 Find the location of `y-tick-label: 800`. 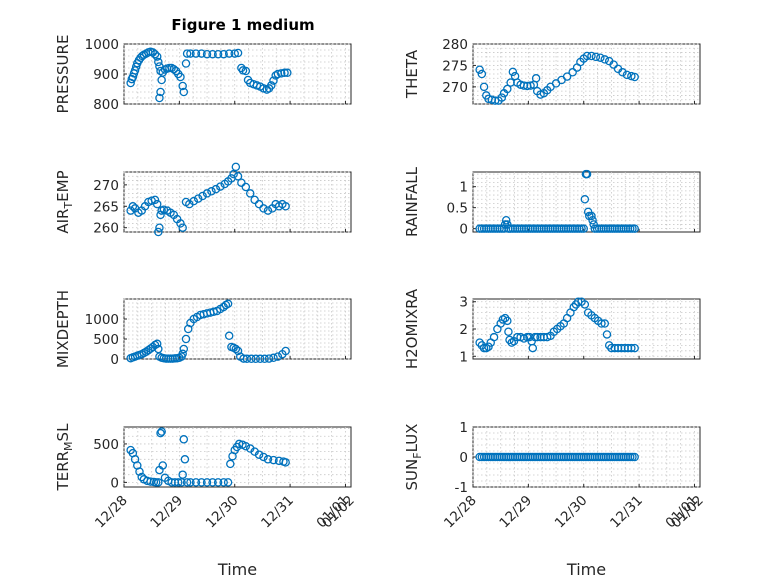

y-tick-label: 800 is located at coordinates (106, 105).